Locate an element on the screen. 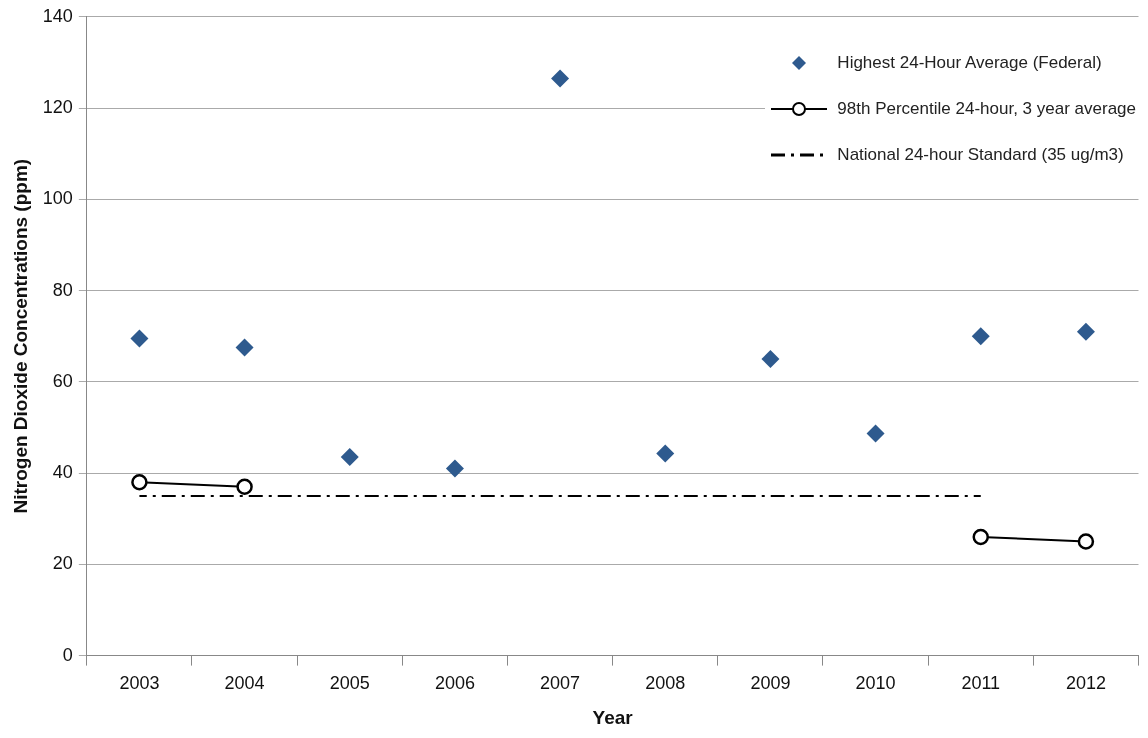 This screenshot has width=1148, height=738. x-tick-label: 2005 is located at coordinates (349, 683).